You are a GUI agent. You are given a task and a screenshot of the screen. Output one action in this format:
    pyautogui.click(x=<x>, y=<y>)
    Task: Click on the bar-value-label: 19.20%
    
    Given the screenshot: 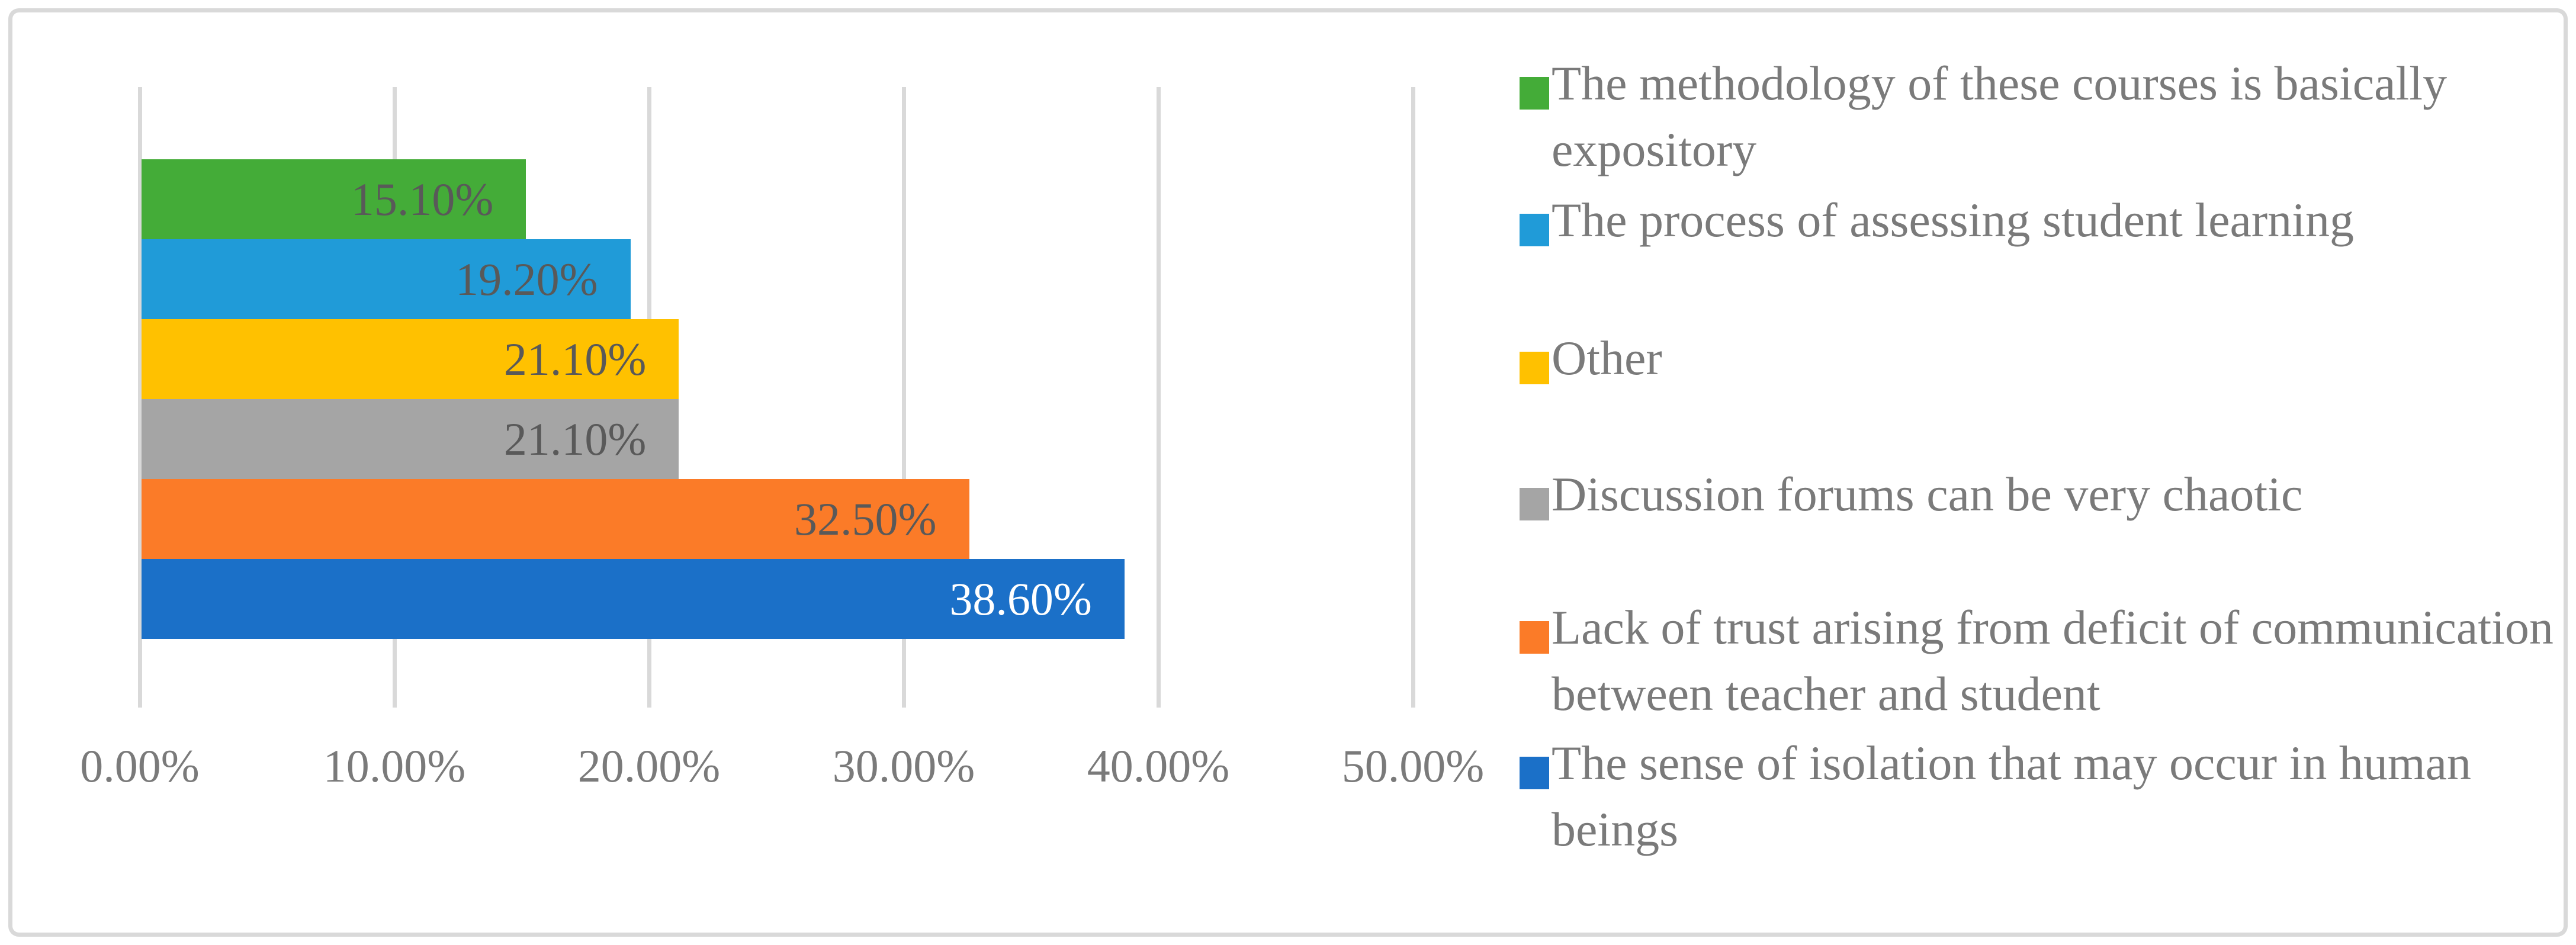 What is the action you would take?
    pyautogui.click(x=526, y=279)
    